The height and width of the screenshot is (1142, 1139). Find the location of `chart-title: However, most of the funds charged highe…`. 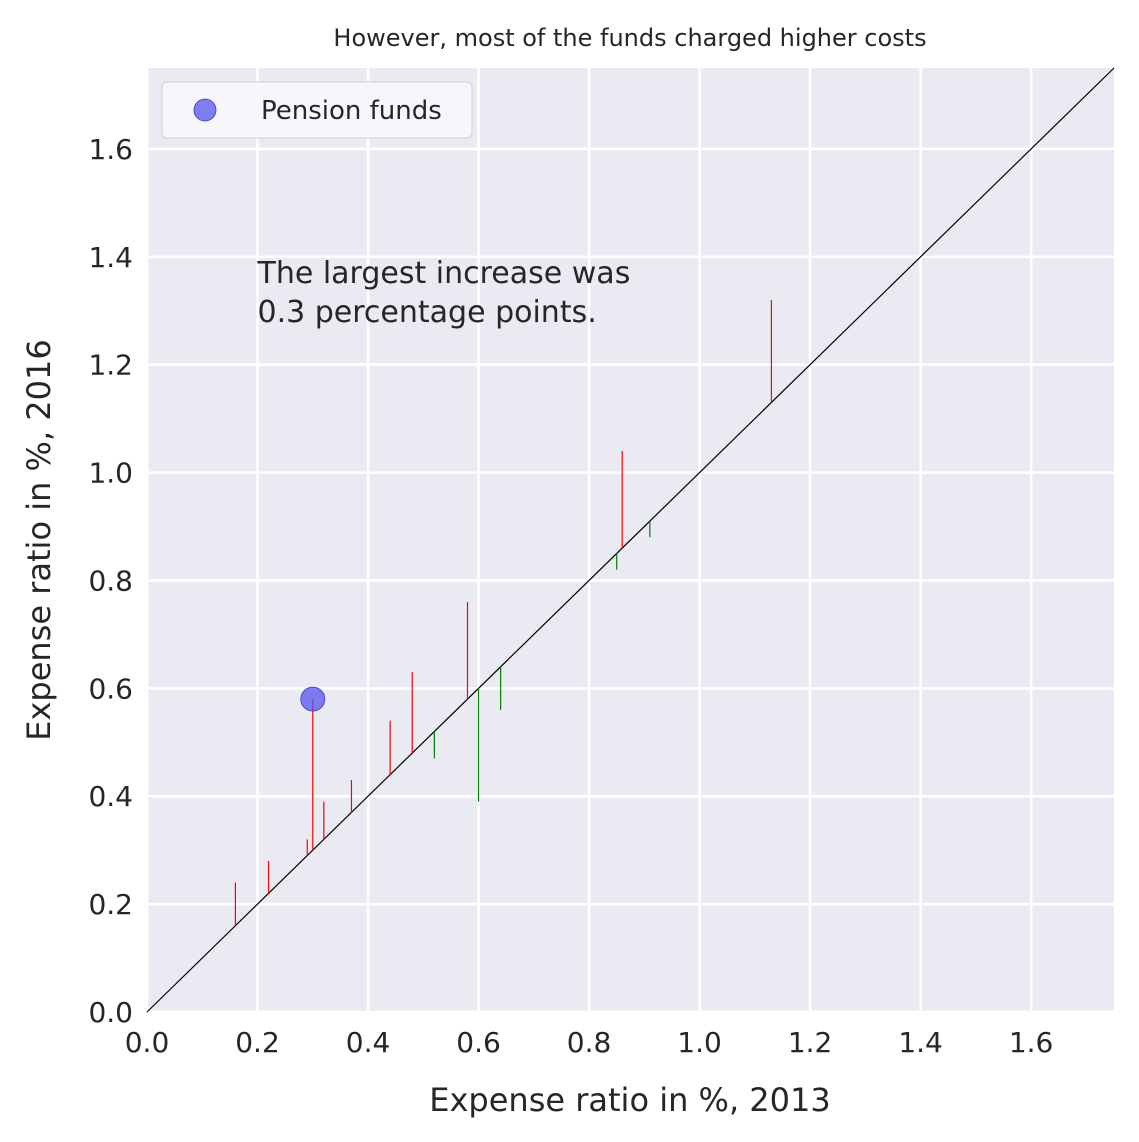

chart-title: However, most of the funds charged highe… is located at coordinates (629, 38).